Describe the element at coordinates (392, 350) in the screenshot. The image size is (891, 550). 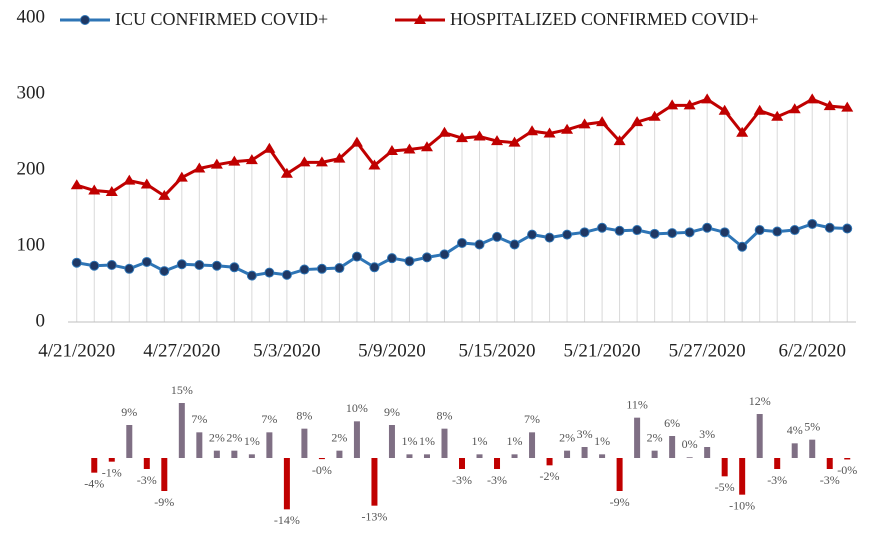
I see `x-tick-label: 5/9/2020` at that location.